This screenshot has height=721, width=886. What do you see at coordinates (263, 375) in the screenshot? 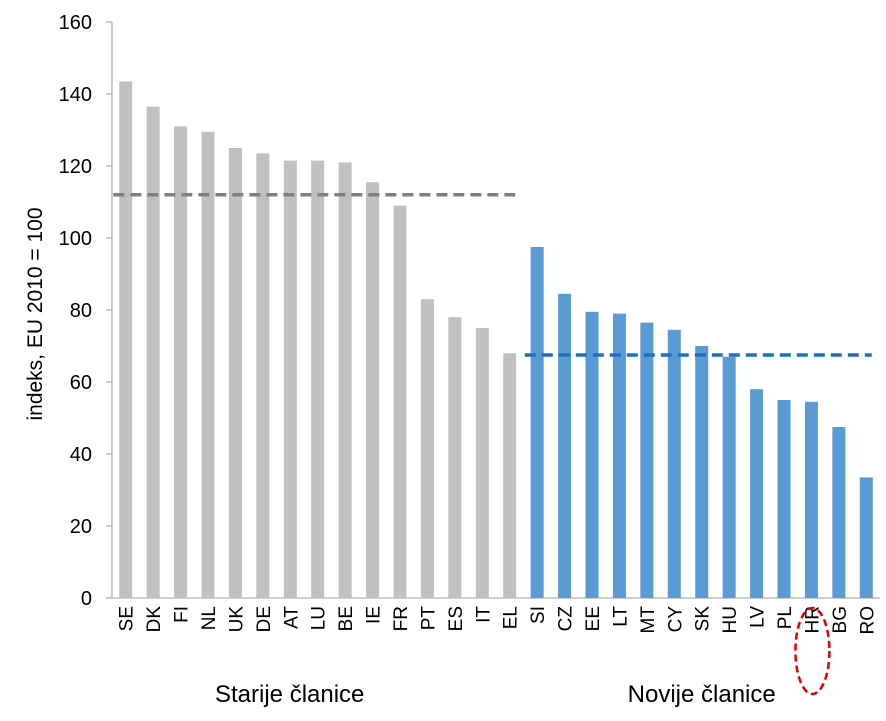
I see `bar-de` at bounding box center [263, 375].